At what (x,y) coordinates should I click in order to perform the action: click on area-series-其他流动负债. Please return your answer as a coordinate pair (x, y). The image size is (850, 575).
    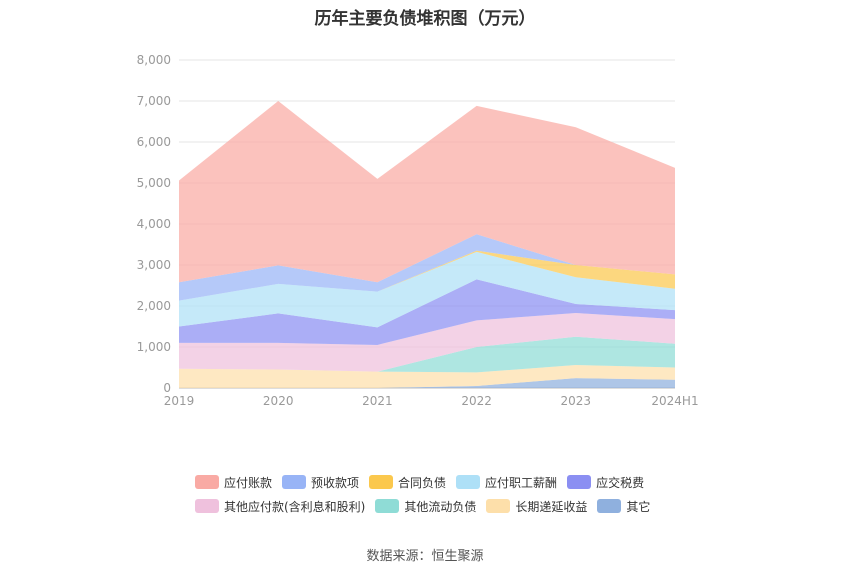
    Looking at the image, I should click on (427, 354).